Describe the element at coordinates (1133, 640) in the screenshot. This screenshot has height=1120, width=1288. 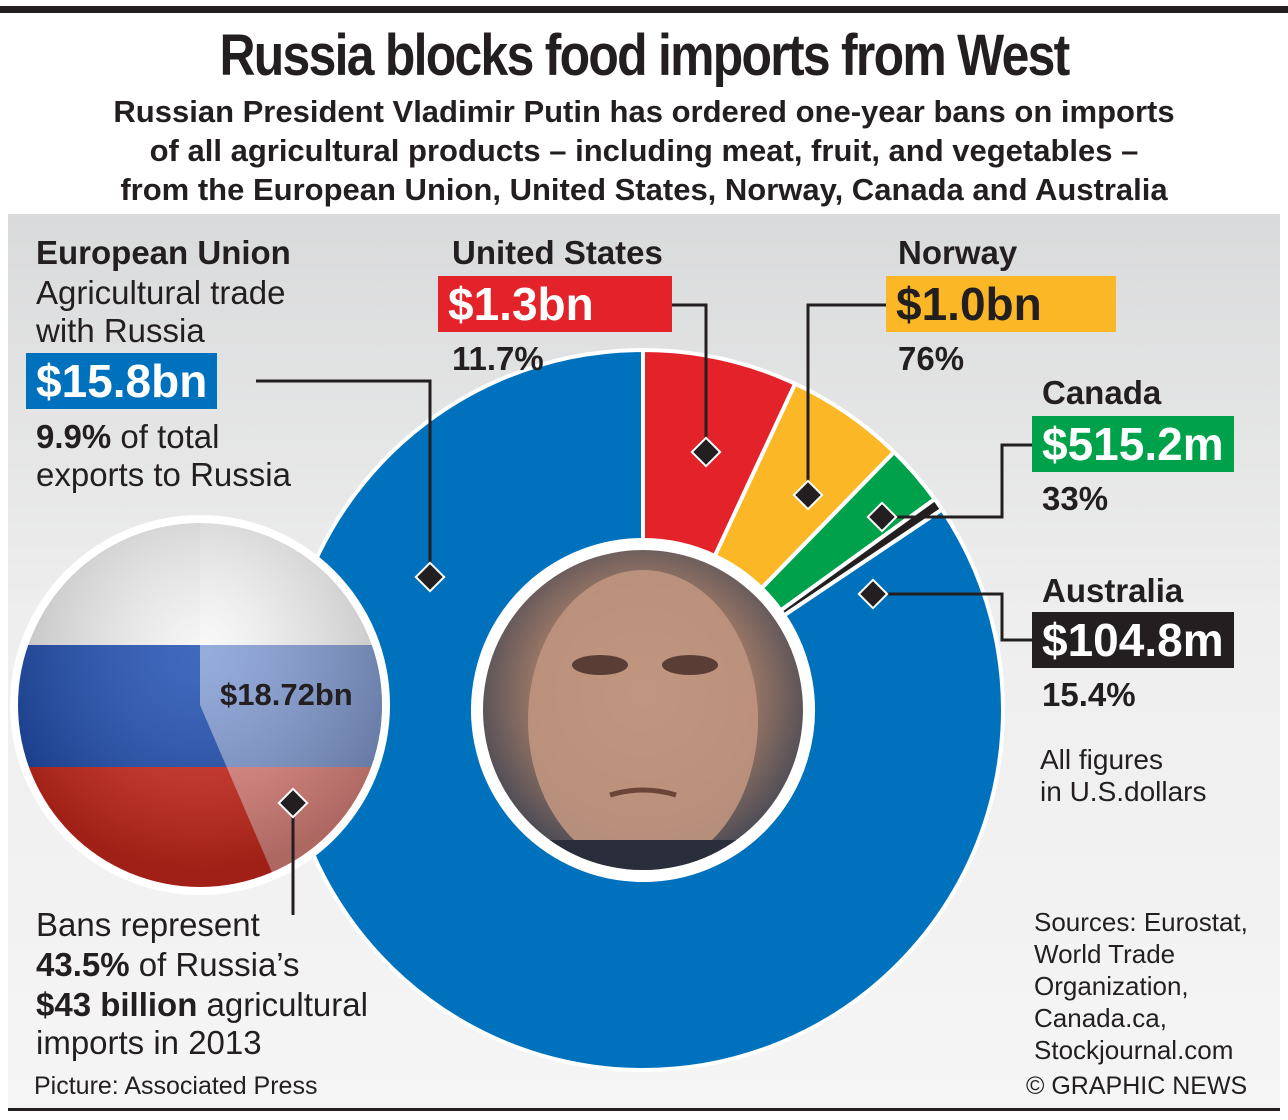
I see `australia-value-box: $104.8m` at that location.